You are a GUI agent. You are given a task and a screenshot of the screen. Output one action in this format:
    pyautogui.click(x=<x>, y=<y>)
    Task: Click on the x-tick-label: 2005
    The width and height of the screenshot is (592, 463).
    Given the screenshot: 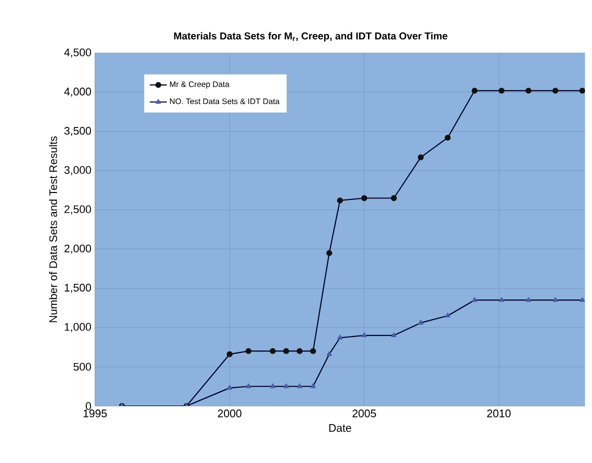 What is the action you would take?
    pyautogui.click(x=364, y=414)
    